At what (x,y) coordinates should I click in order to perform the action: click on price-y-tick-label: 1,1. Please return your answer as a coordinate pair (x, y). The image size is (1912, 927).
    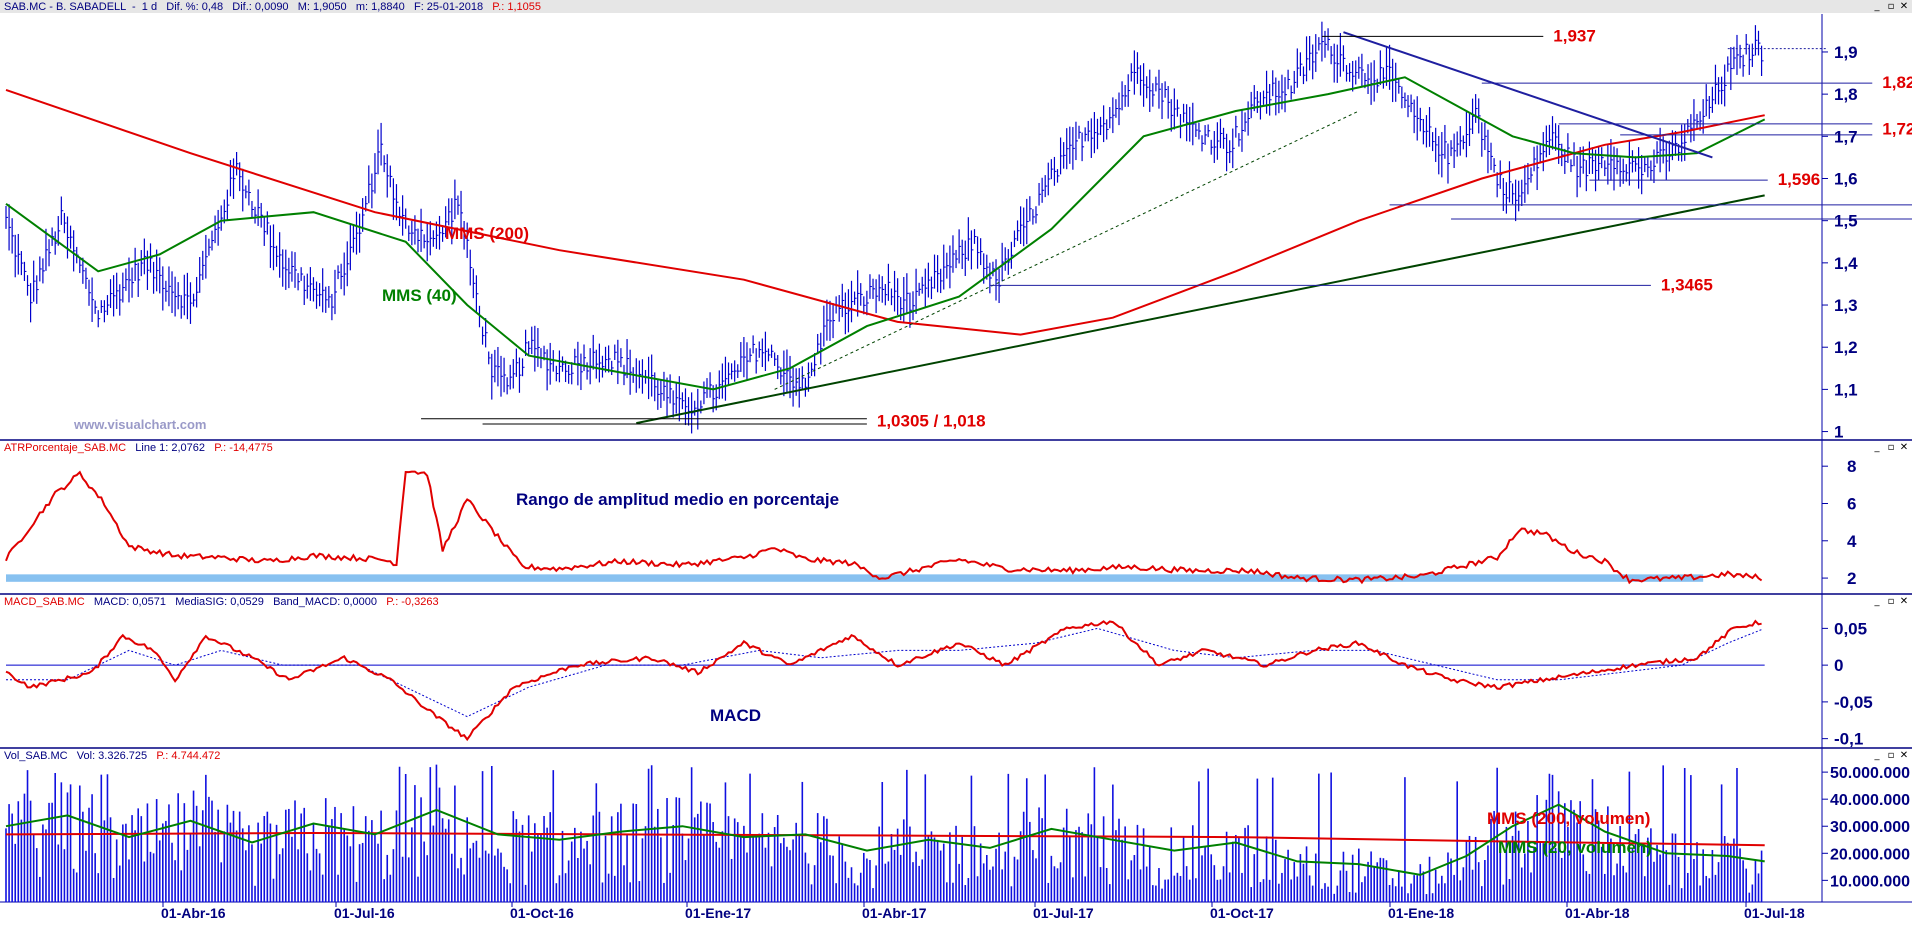
    Looking at the image, I should click on (1846, 389).